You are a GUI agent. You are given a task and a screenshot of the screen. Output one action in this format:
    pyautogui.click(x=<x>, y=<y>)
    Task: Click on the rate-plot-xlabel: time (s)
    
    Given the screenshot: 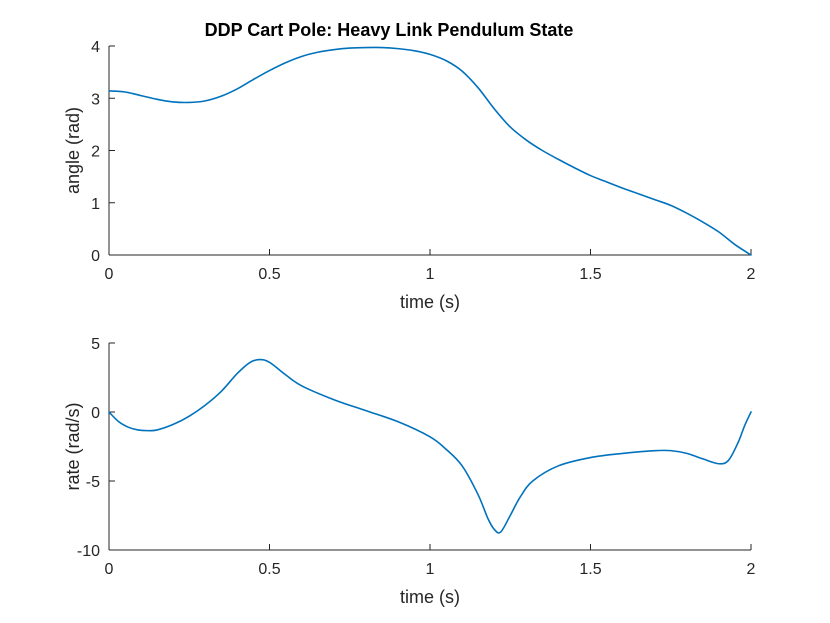 What is the action you would take?
    pyautogui.click(x=430, y=597)
    